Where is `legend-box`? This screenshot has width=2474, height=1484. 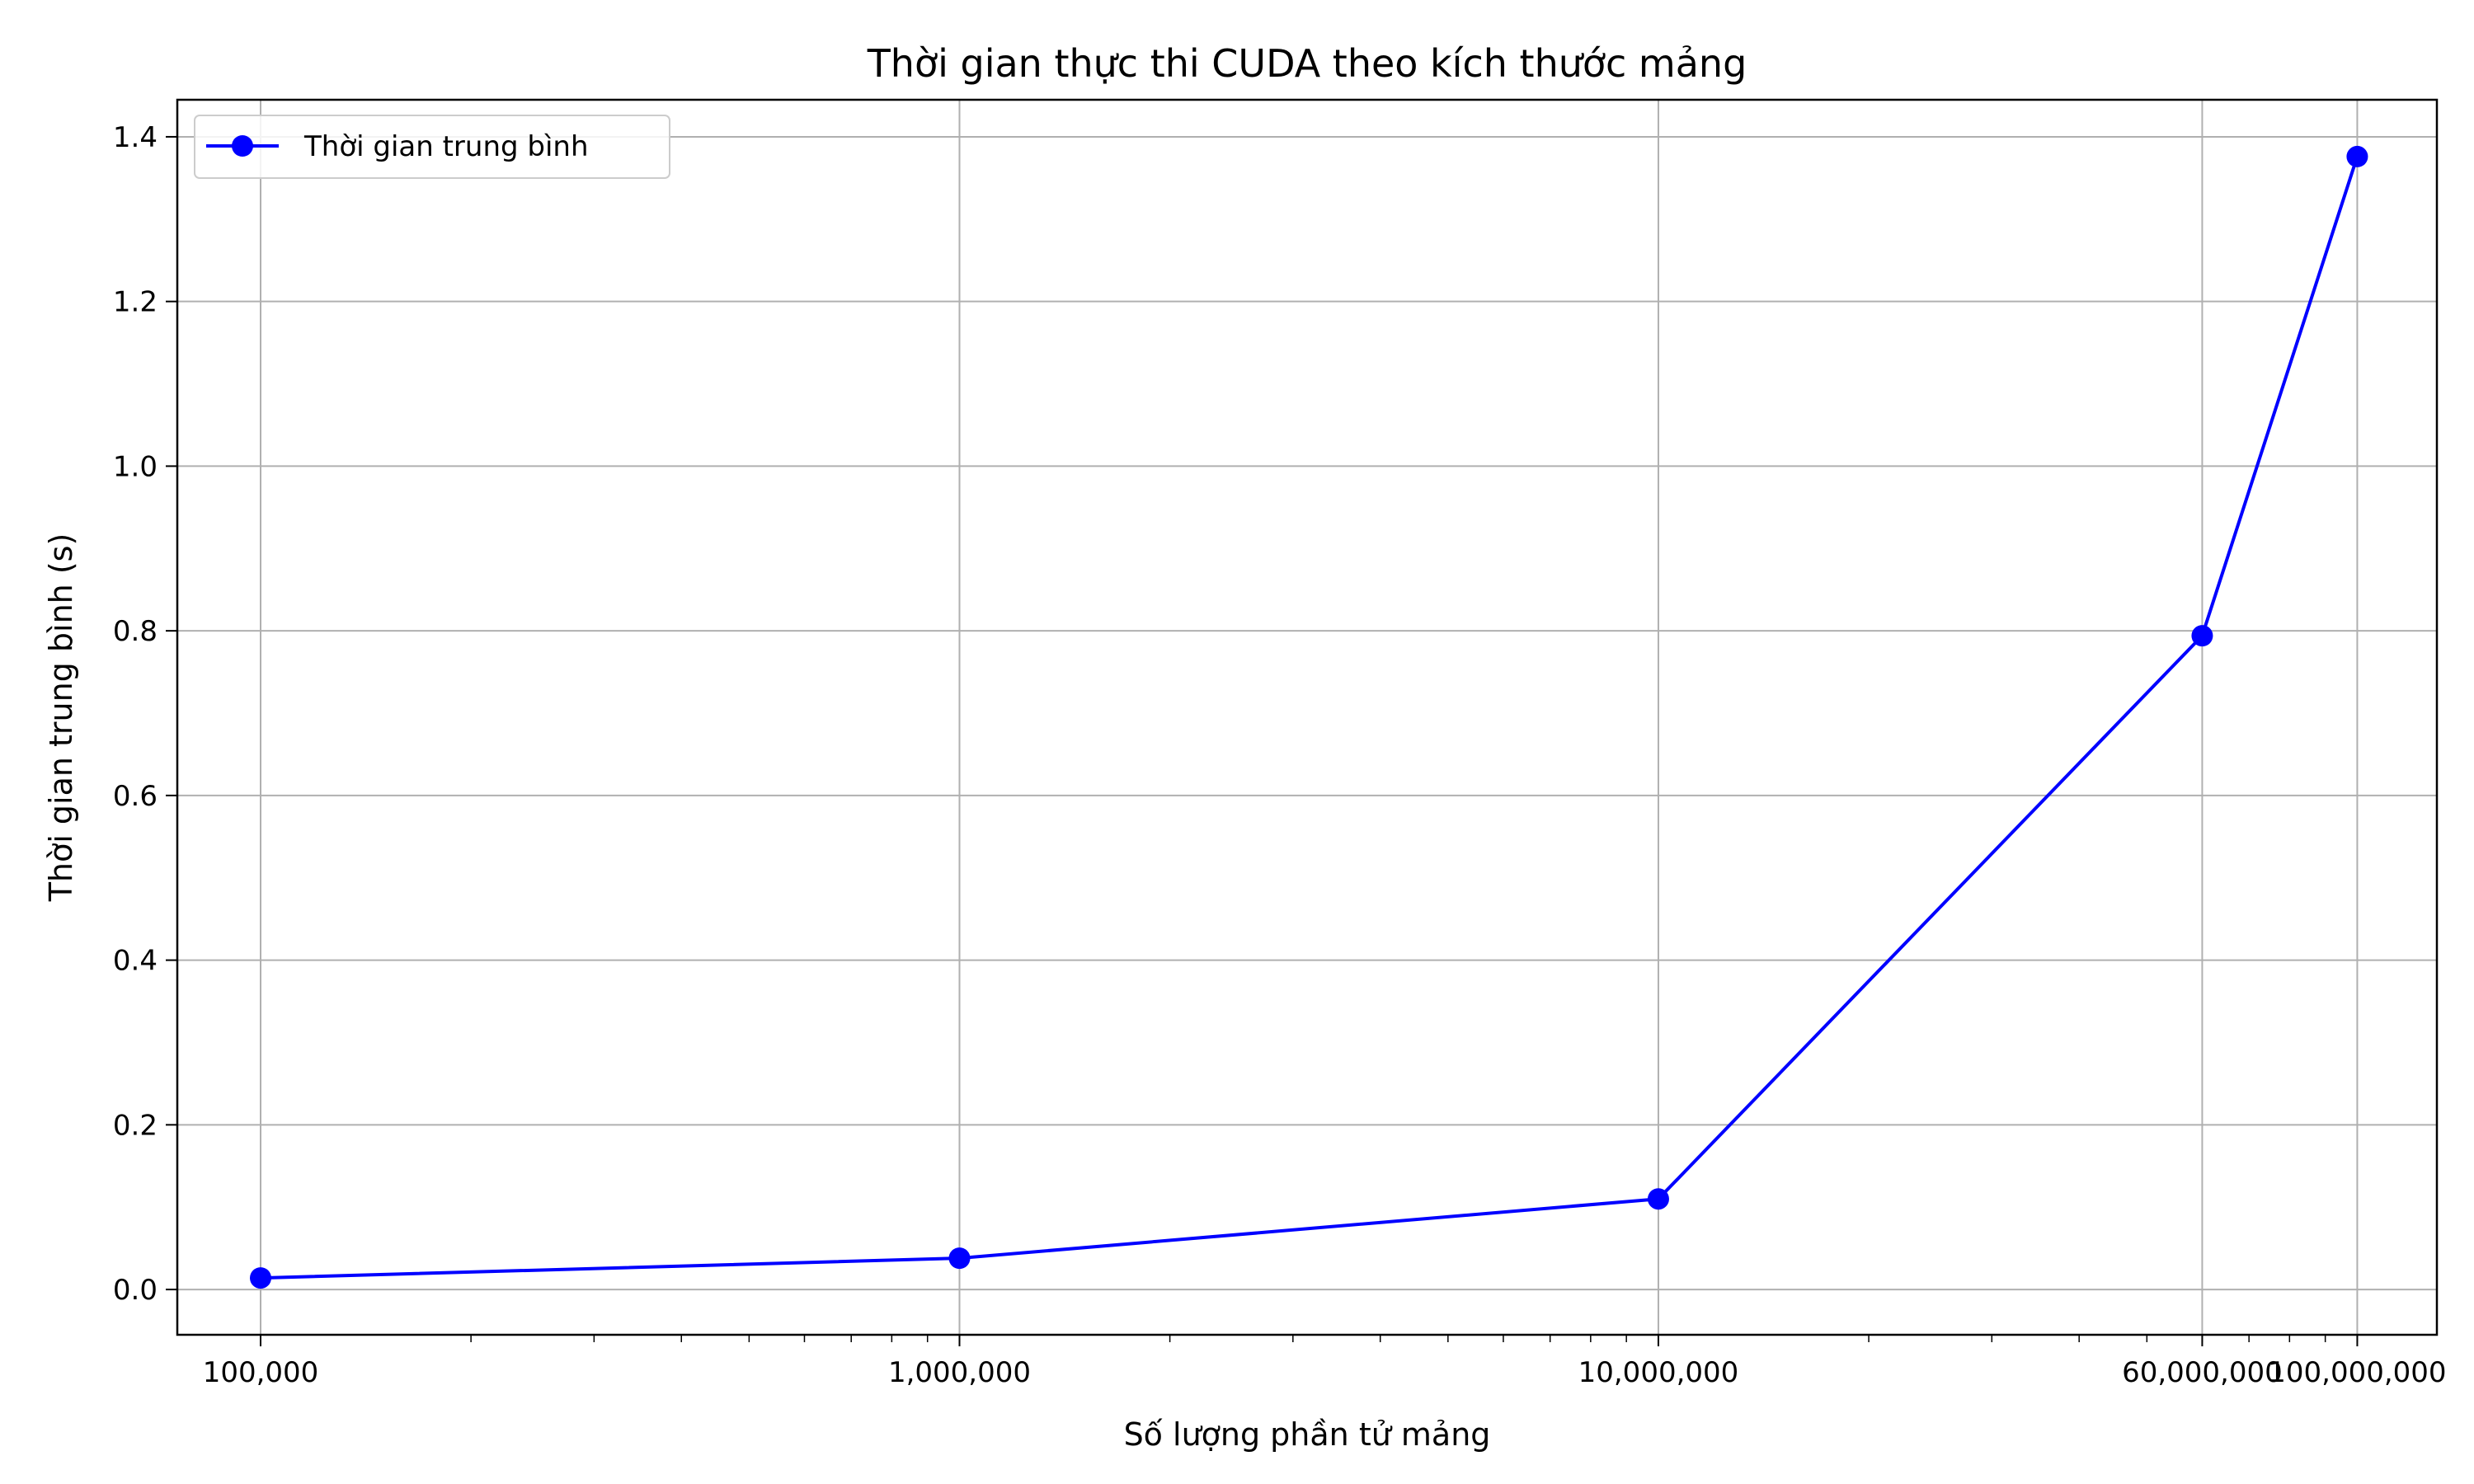
legend-box is located at coordinates (432, 147).